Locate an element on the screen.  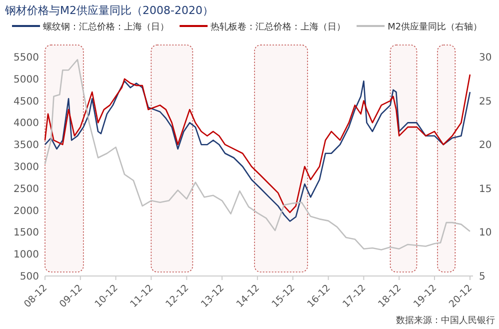
y-tick-label: 5000 is located at coordinates (26, 80).